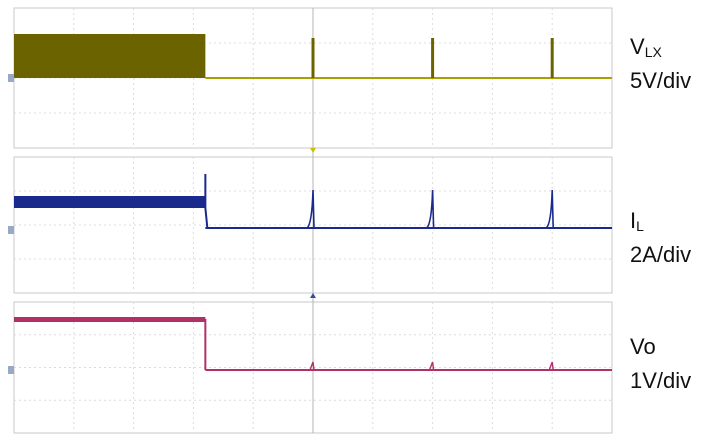 This screenshot has height=440, width=726. Describe the element at coordinates (661, 380) in the screenshot. I see `trace-scale-vo: 1V/div` at that location.